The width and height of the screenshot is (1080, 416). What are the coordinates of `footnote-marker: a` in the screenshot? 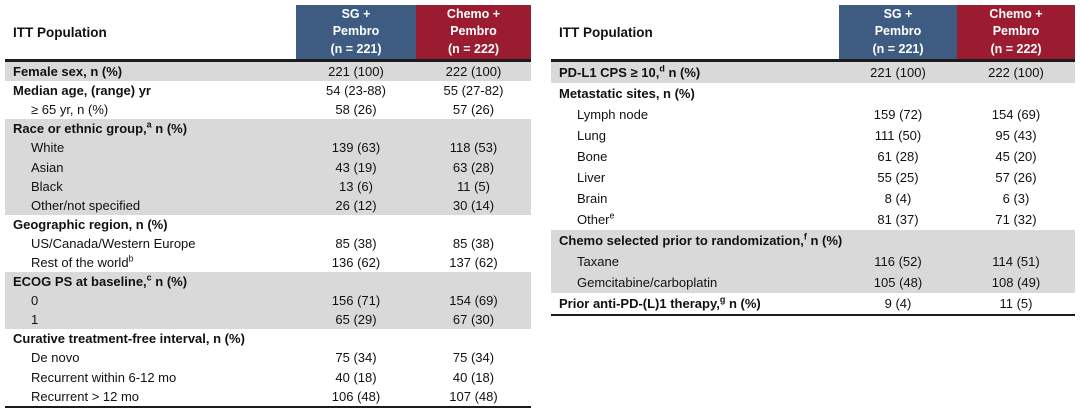 It's located at (149, 125).